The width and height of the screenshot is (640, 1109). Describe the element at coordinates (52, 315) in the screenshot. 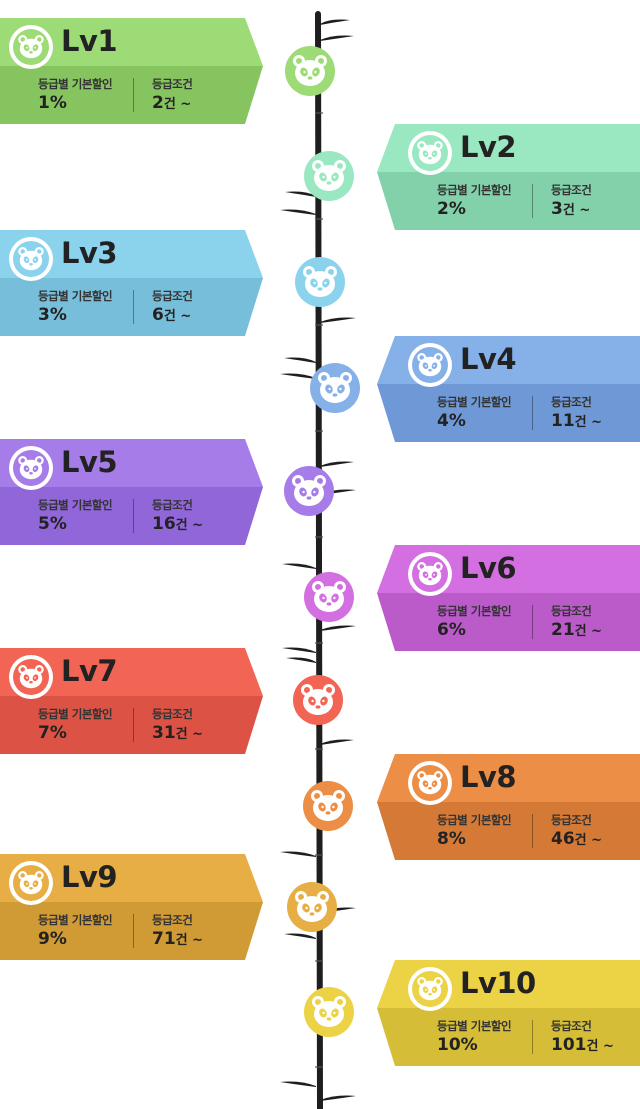

I see `discount-value: 3%` at that location.